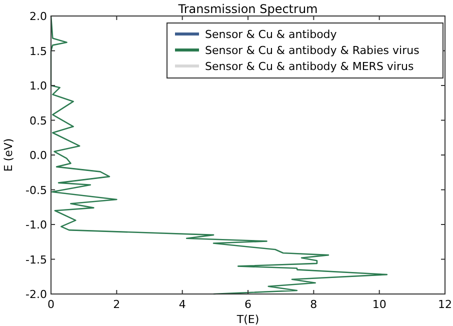 The image size is (453, 326). I want to click on y-tick-label: -1.0, so click(36, 225).